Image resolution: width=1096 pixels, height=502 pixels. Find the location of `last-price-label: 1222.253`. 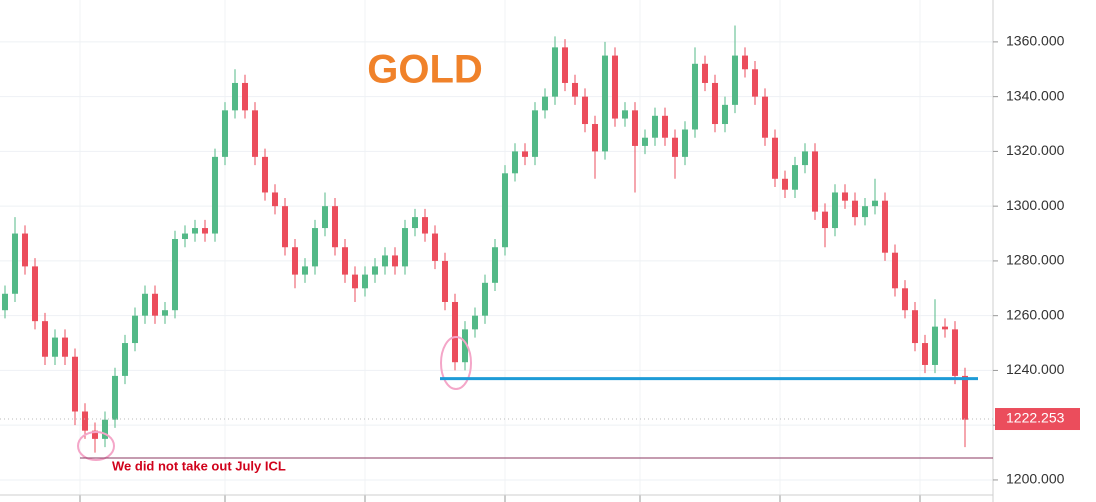

last-price-label: 1222.253 is located at coordinates (1035, 418).